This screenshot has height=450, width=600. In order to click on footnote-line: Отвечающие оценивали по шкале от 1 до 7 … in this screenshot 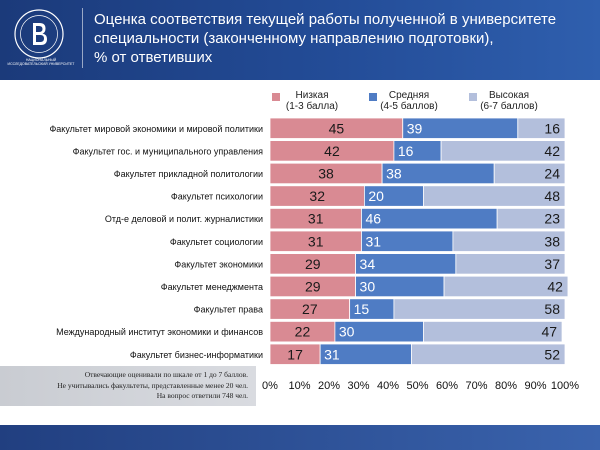, I will do `click(166, 374)`.